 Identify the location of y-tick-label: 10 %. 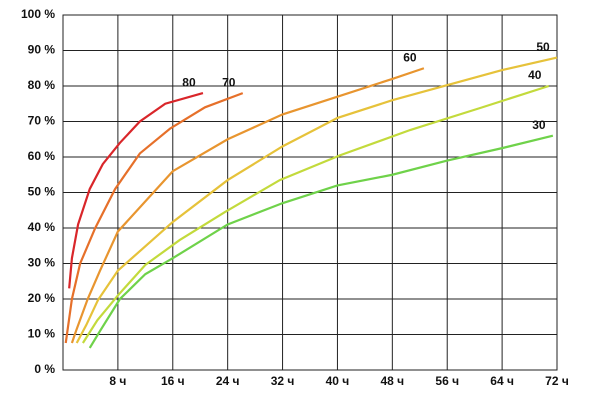
(42, 334).